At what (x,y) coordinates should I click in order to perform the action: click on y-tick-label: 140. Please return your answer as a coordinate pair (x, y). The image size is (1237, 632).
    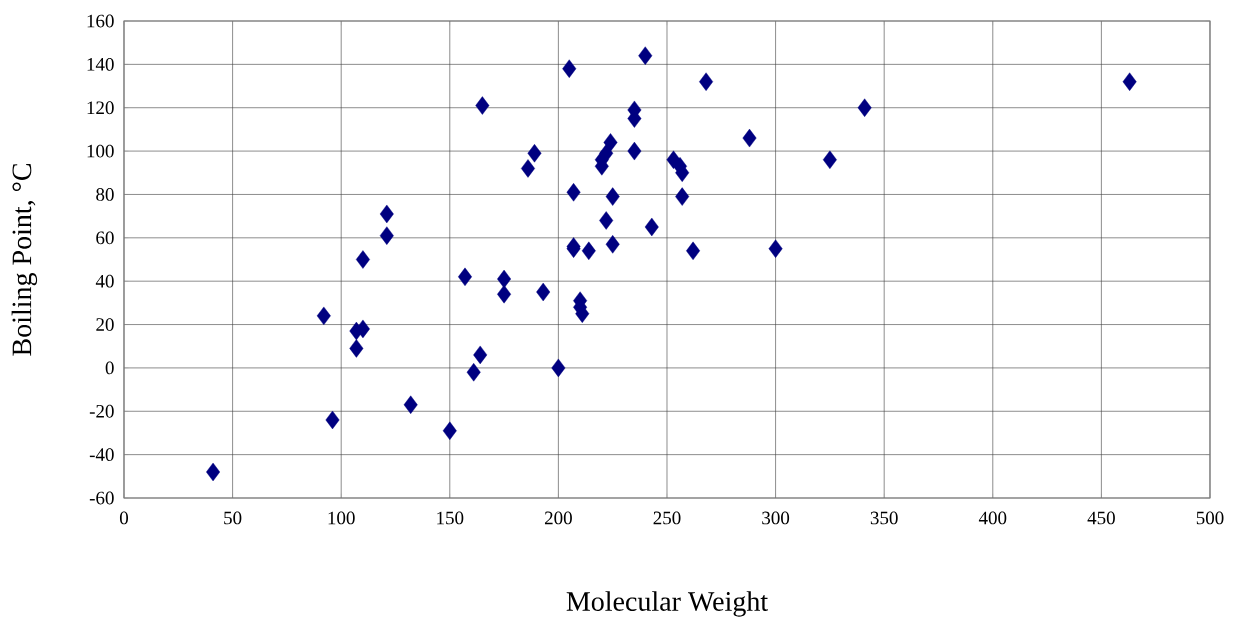
    Looking at the image, I should click on (100, 64).